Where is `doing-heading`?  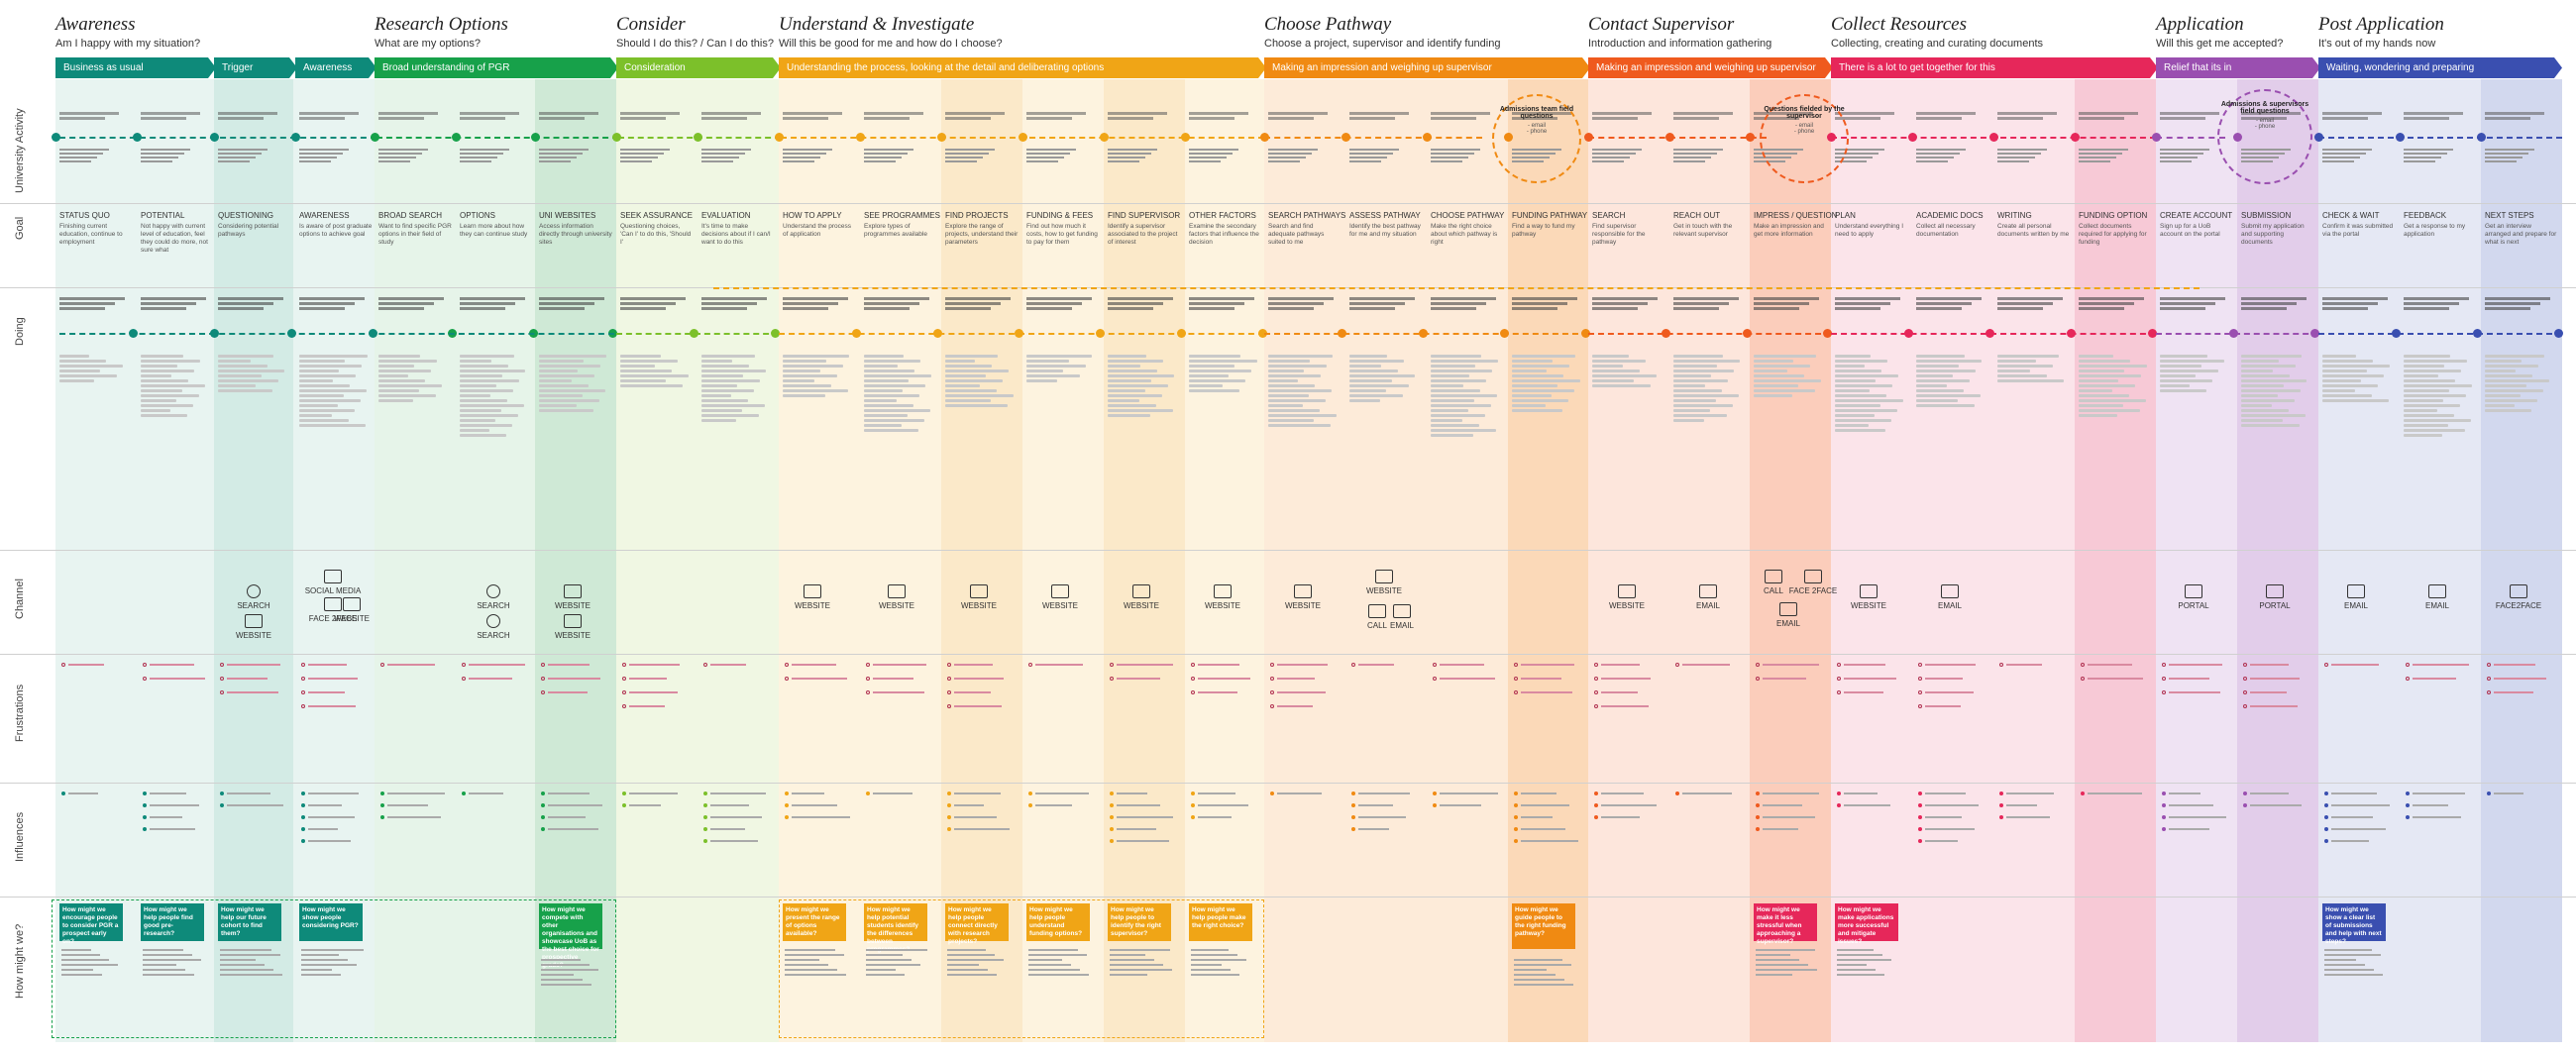
doing-heading is located at coordinates (2276, 303).